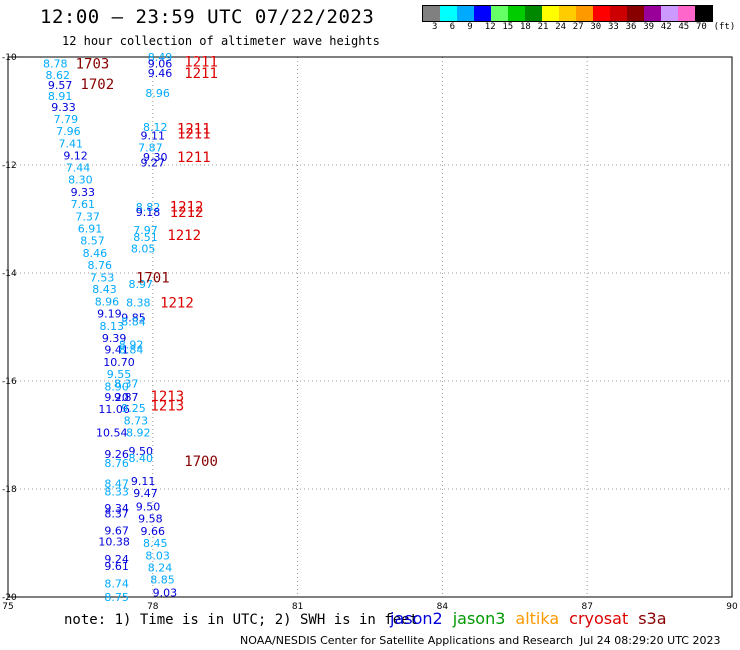 This screenshot has height=650, width=740. I want to click on wave-height-label: 9.58, so click(150, 519).